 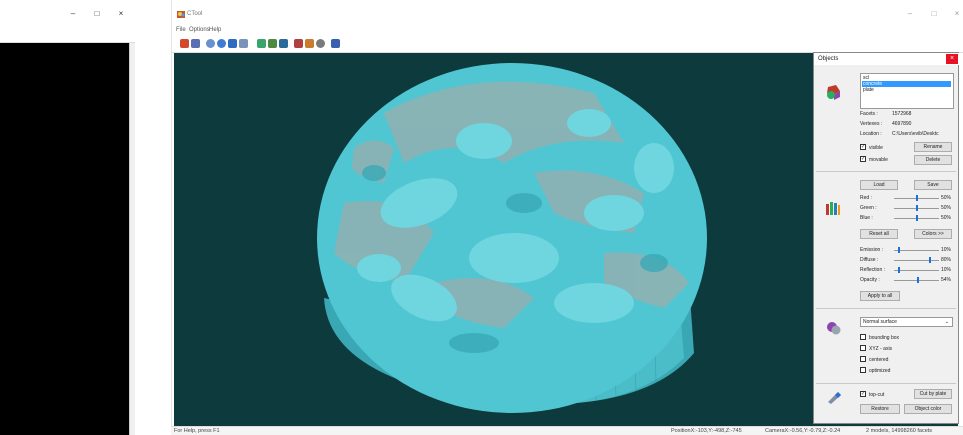 What do you see at coordinates (67, 37) in the screenshot?
I see `background-window-menubar` at bounding box center [67, 37].